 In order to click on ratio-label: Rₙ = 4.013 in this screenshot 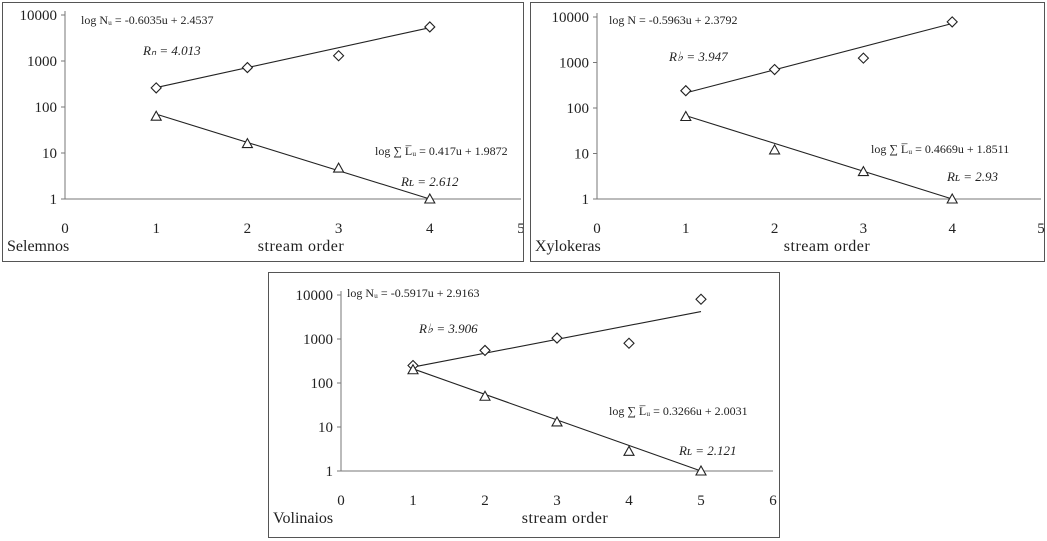, I will do `click(171, 50)`.